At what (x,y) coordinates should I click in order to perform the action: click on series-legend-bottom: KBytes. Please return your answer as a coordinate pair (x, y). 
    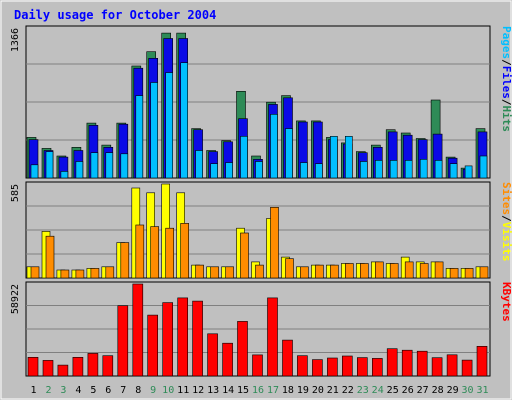
    Looking at the image, I should click on (506, 302).